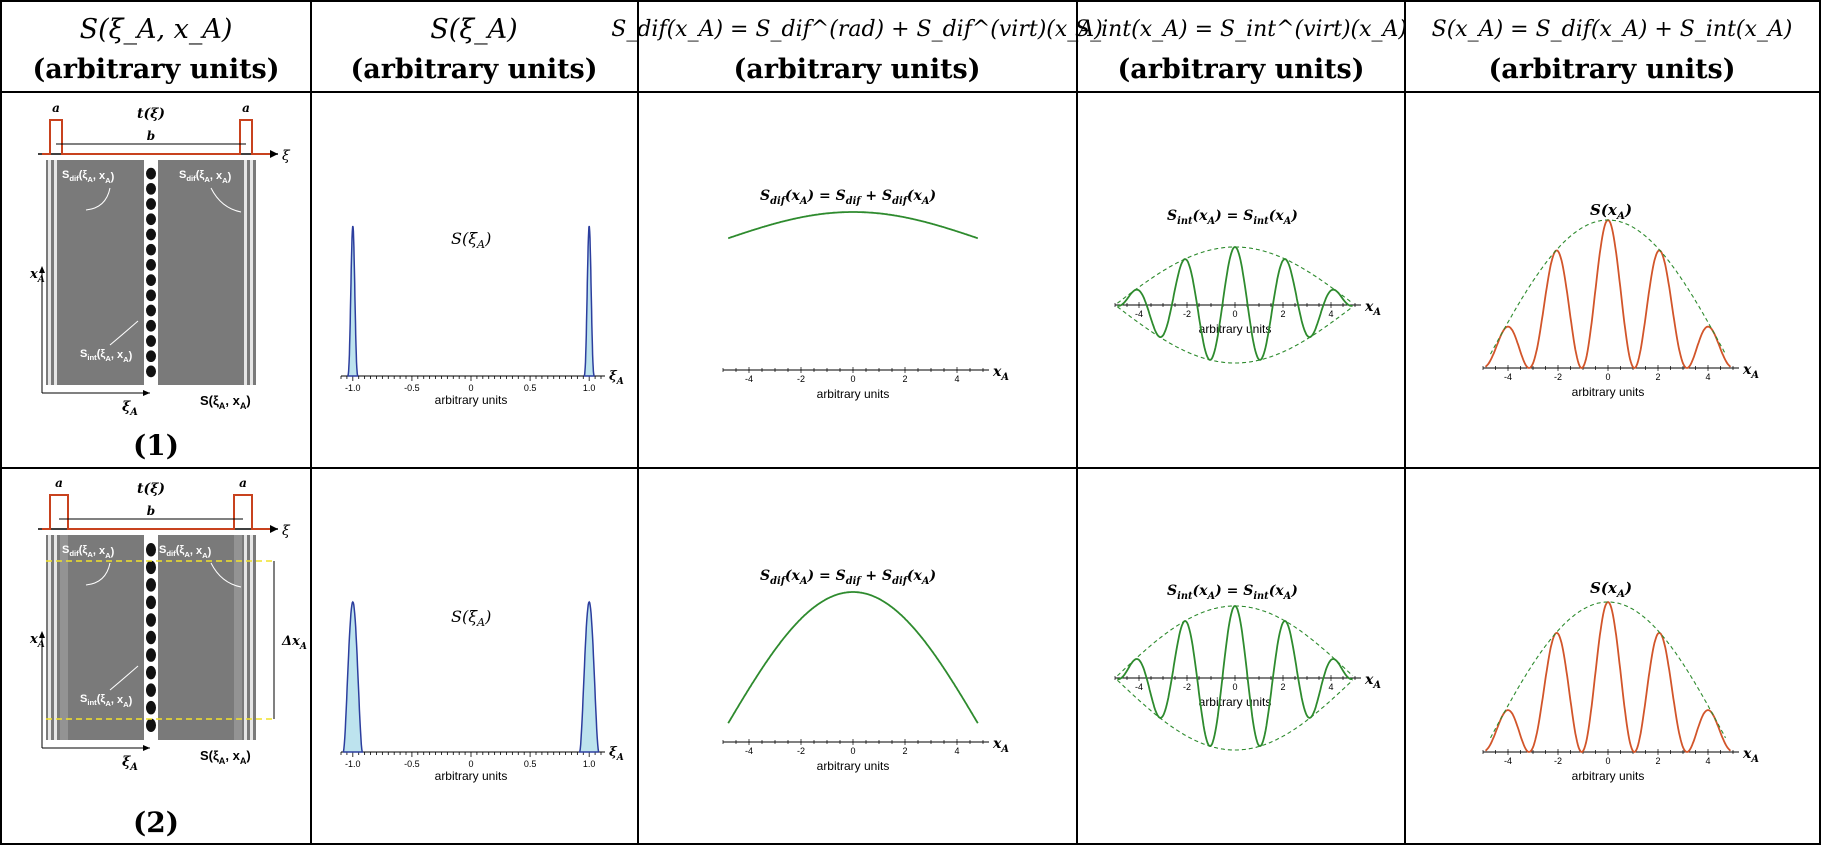 Image resolution: width=1821 pixels, height=845 pixels. Describe the element at coordinates (1608, 676) in the screenshot. I see `sum-curve` at that location.